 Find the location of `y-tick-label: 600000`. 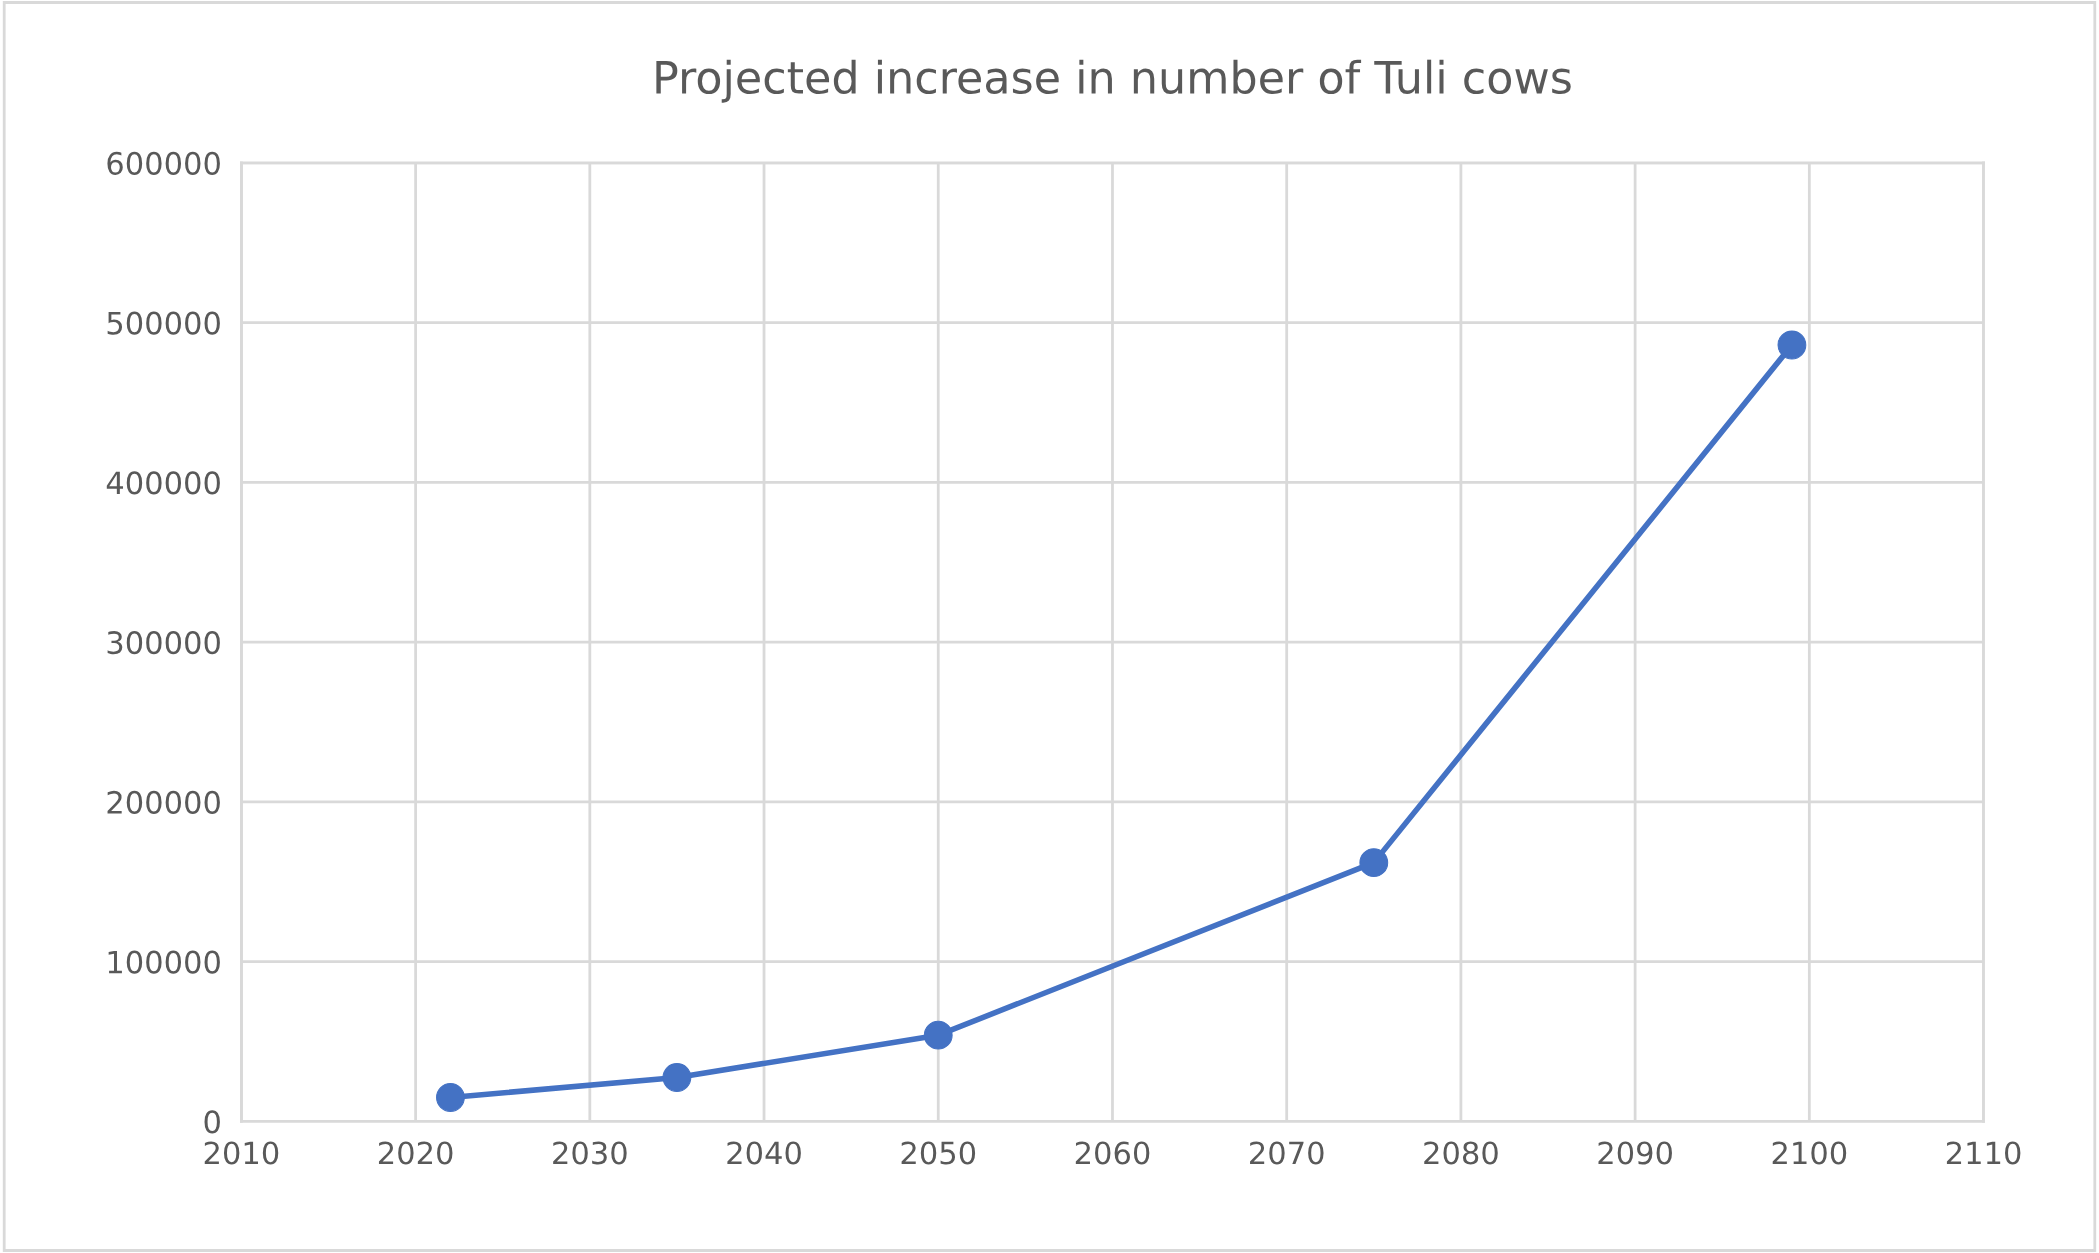

y-tick-label: 600000 is located at coordinates (163, 163).